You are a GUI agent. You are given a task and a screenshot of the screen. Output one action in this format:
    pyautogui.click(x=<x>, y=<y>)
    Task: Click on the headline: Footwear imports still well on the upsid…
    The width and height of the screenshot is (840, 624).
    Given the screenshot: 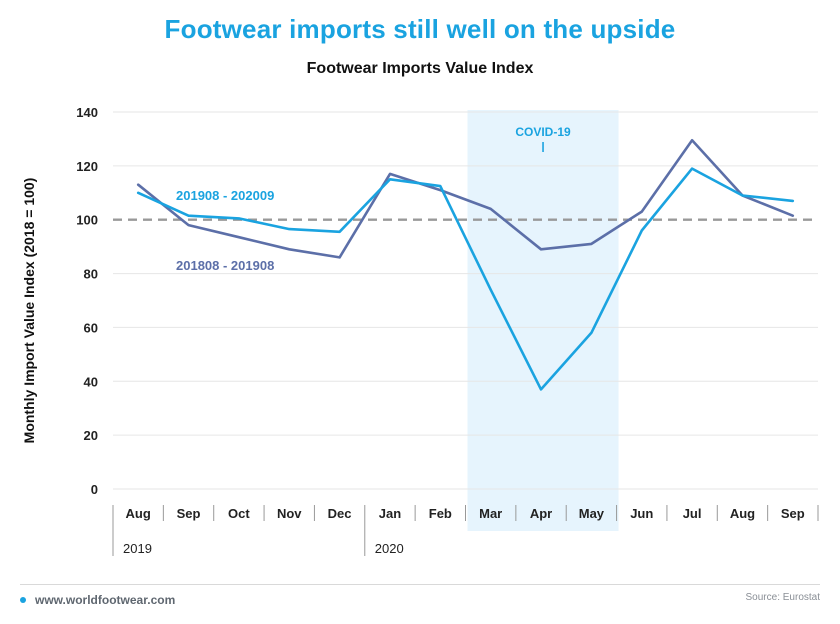 What is the action you would take?
    pyautogui.click(x=420, y=29)
    